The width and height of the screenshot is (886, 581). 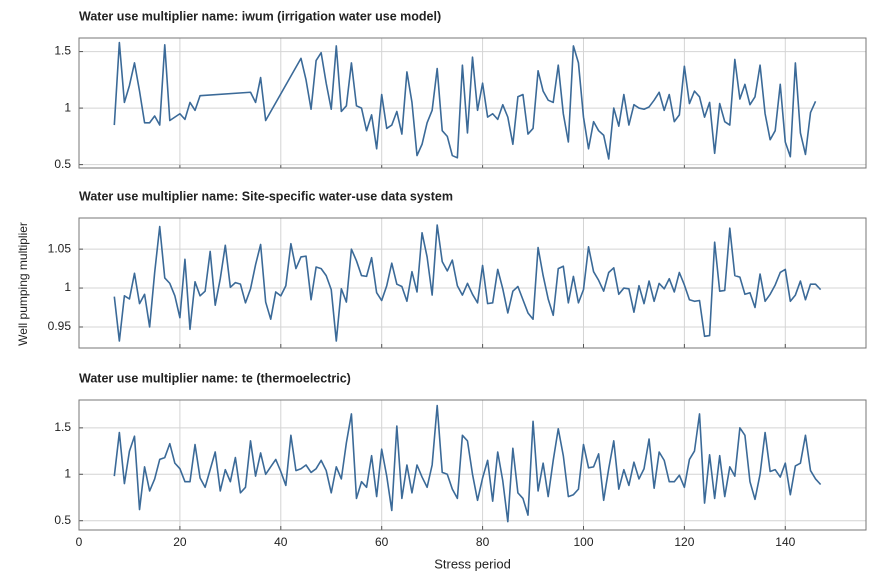 What do you see at coordinates (684, 542) in the screenshot?
I see `x-tick-label: 120` at bounding box center [684, 542].